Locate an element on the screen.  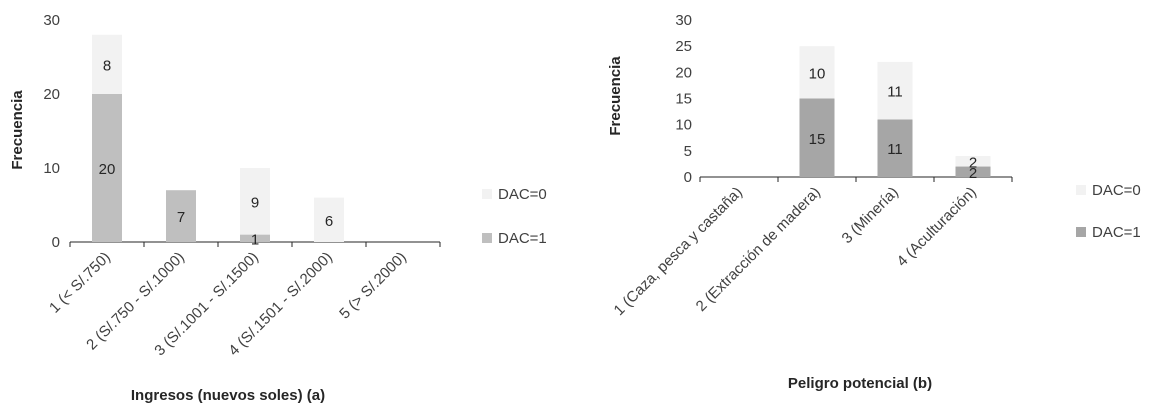
chart-b-ytick-label: 30 is located at coordinates (683, 20).